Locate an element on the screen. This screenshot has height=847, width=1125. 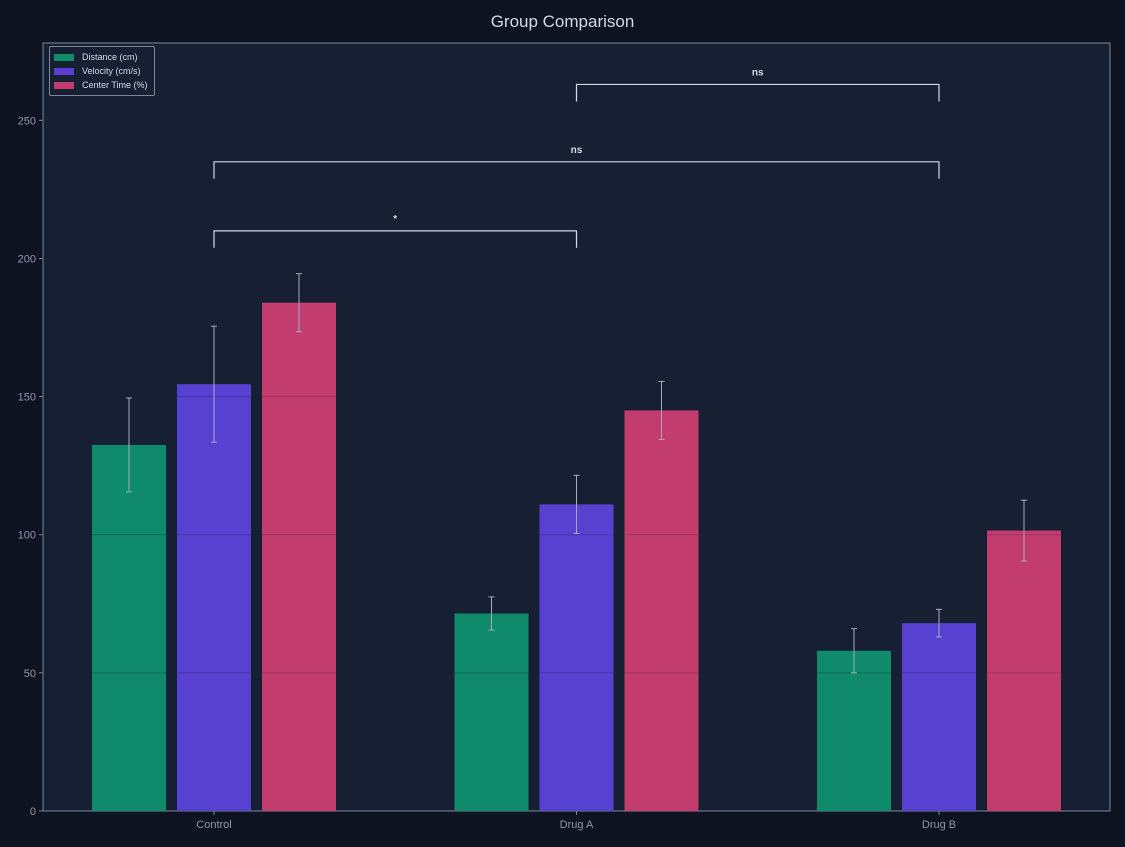
y-tick-label: 100 is located at coordinates (27, 536).